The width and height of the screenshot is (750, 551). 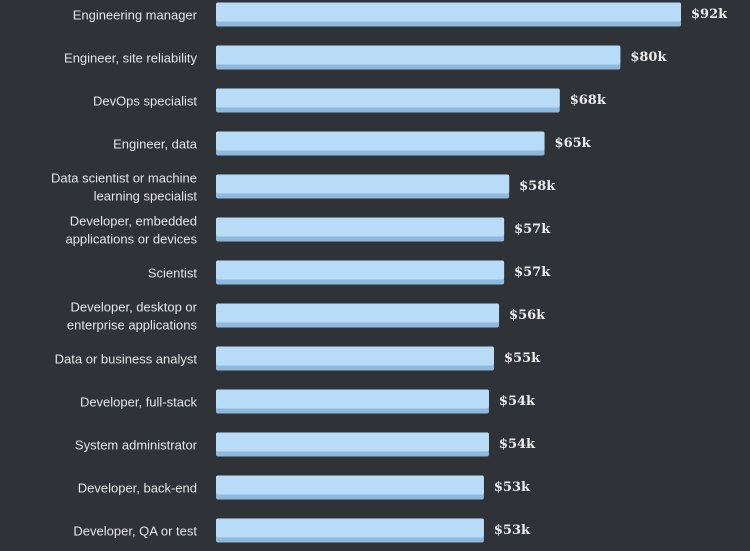 I want to click on category-label: Engineer, site reliability, so click(x=130, y=57).